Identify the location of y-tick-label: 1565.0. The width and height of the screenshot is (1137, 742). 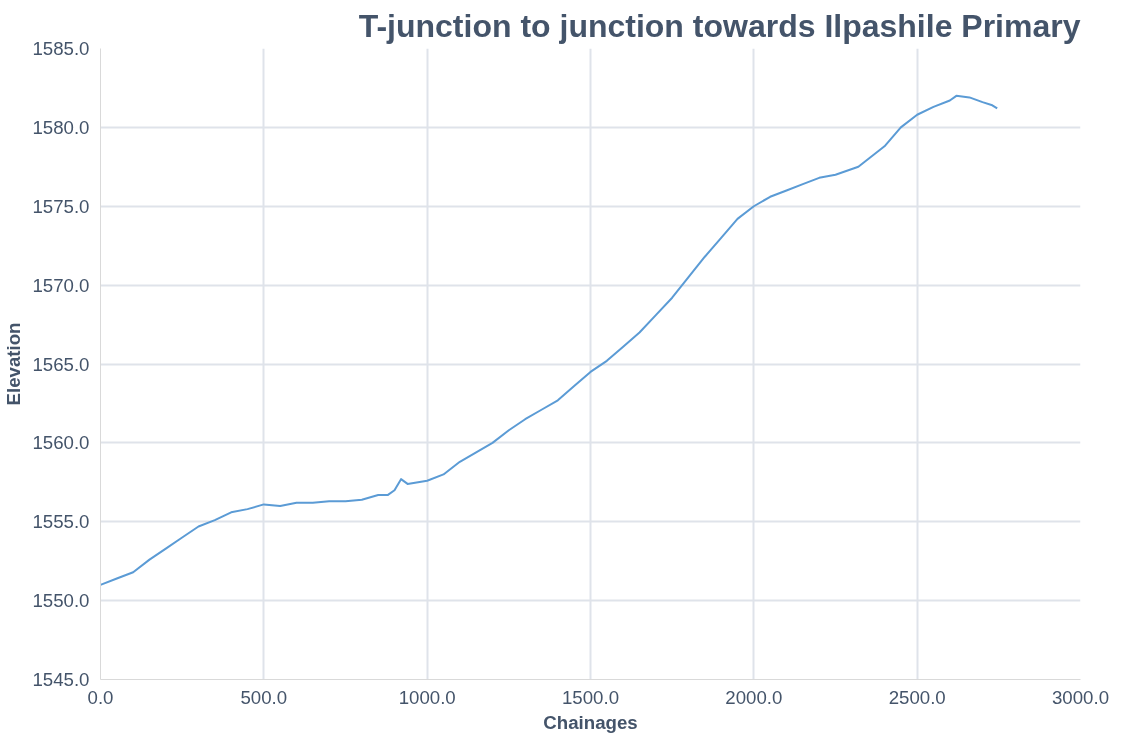
(61, 364).